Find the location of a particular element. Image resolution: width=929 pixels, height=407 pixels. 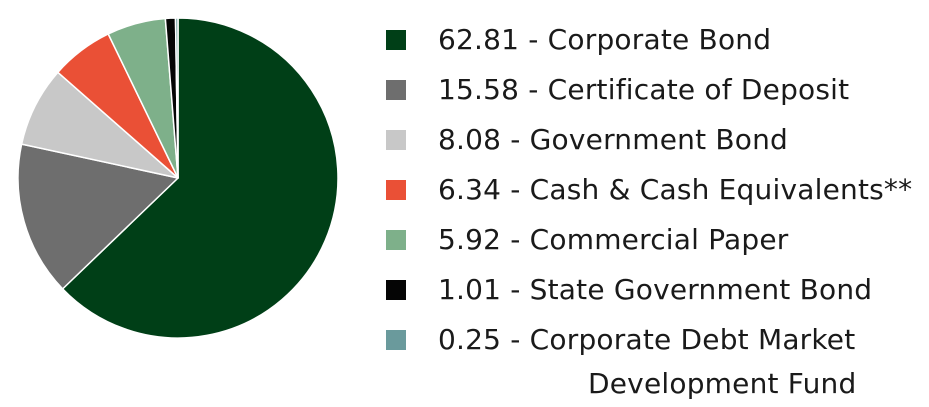

legend-swatch-commercial-paper is located at coordinates (396, 240).